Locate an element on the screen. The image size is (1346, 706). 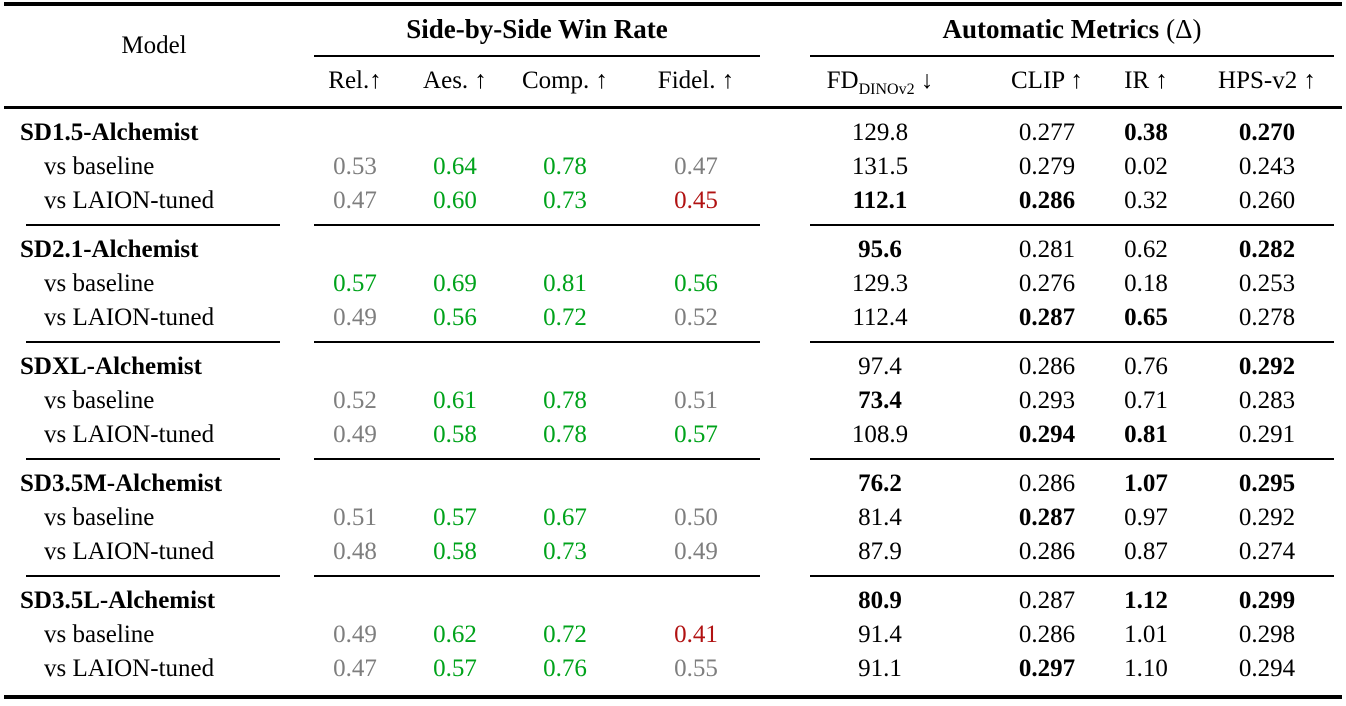
model-name-label: SD3.5L-Alchemist is located at coordinates (118, 600).